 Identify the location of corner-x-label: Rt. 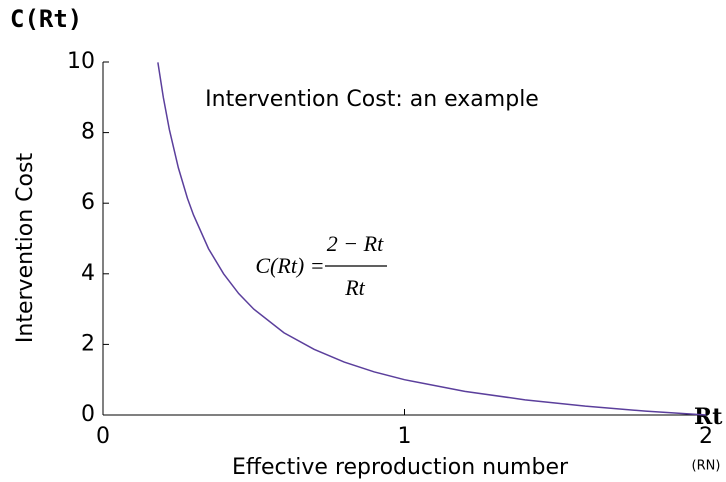
(708, 417).